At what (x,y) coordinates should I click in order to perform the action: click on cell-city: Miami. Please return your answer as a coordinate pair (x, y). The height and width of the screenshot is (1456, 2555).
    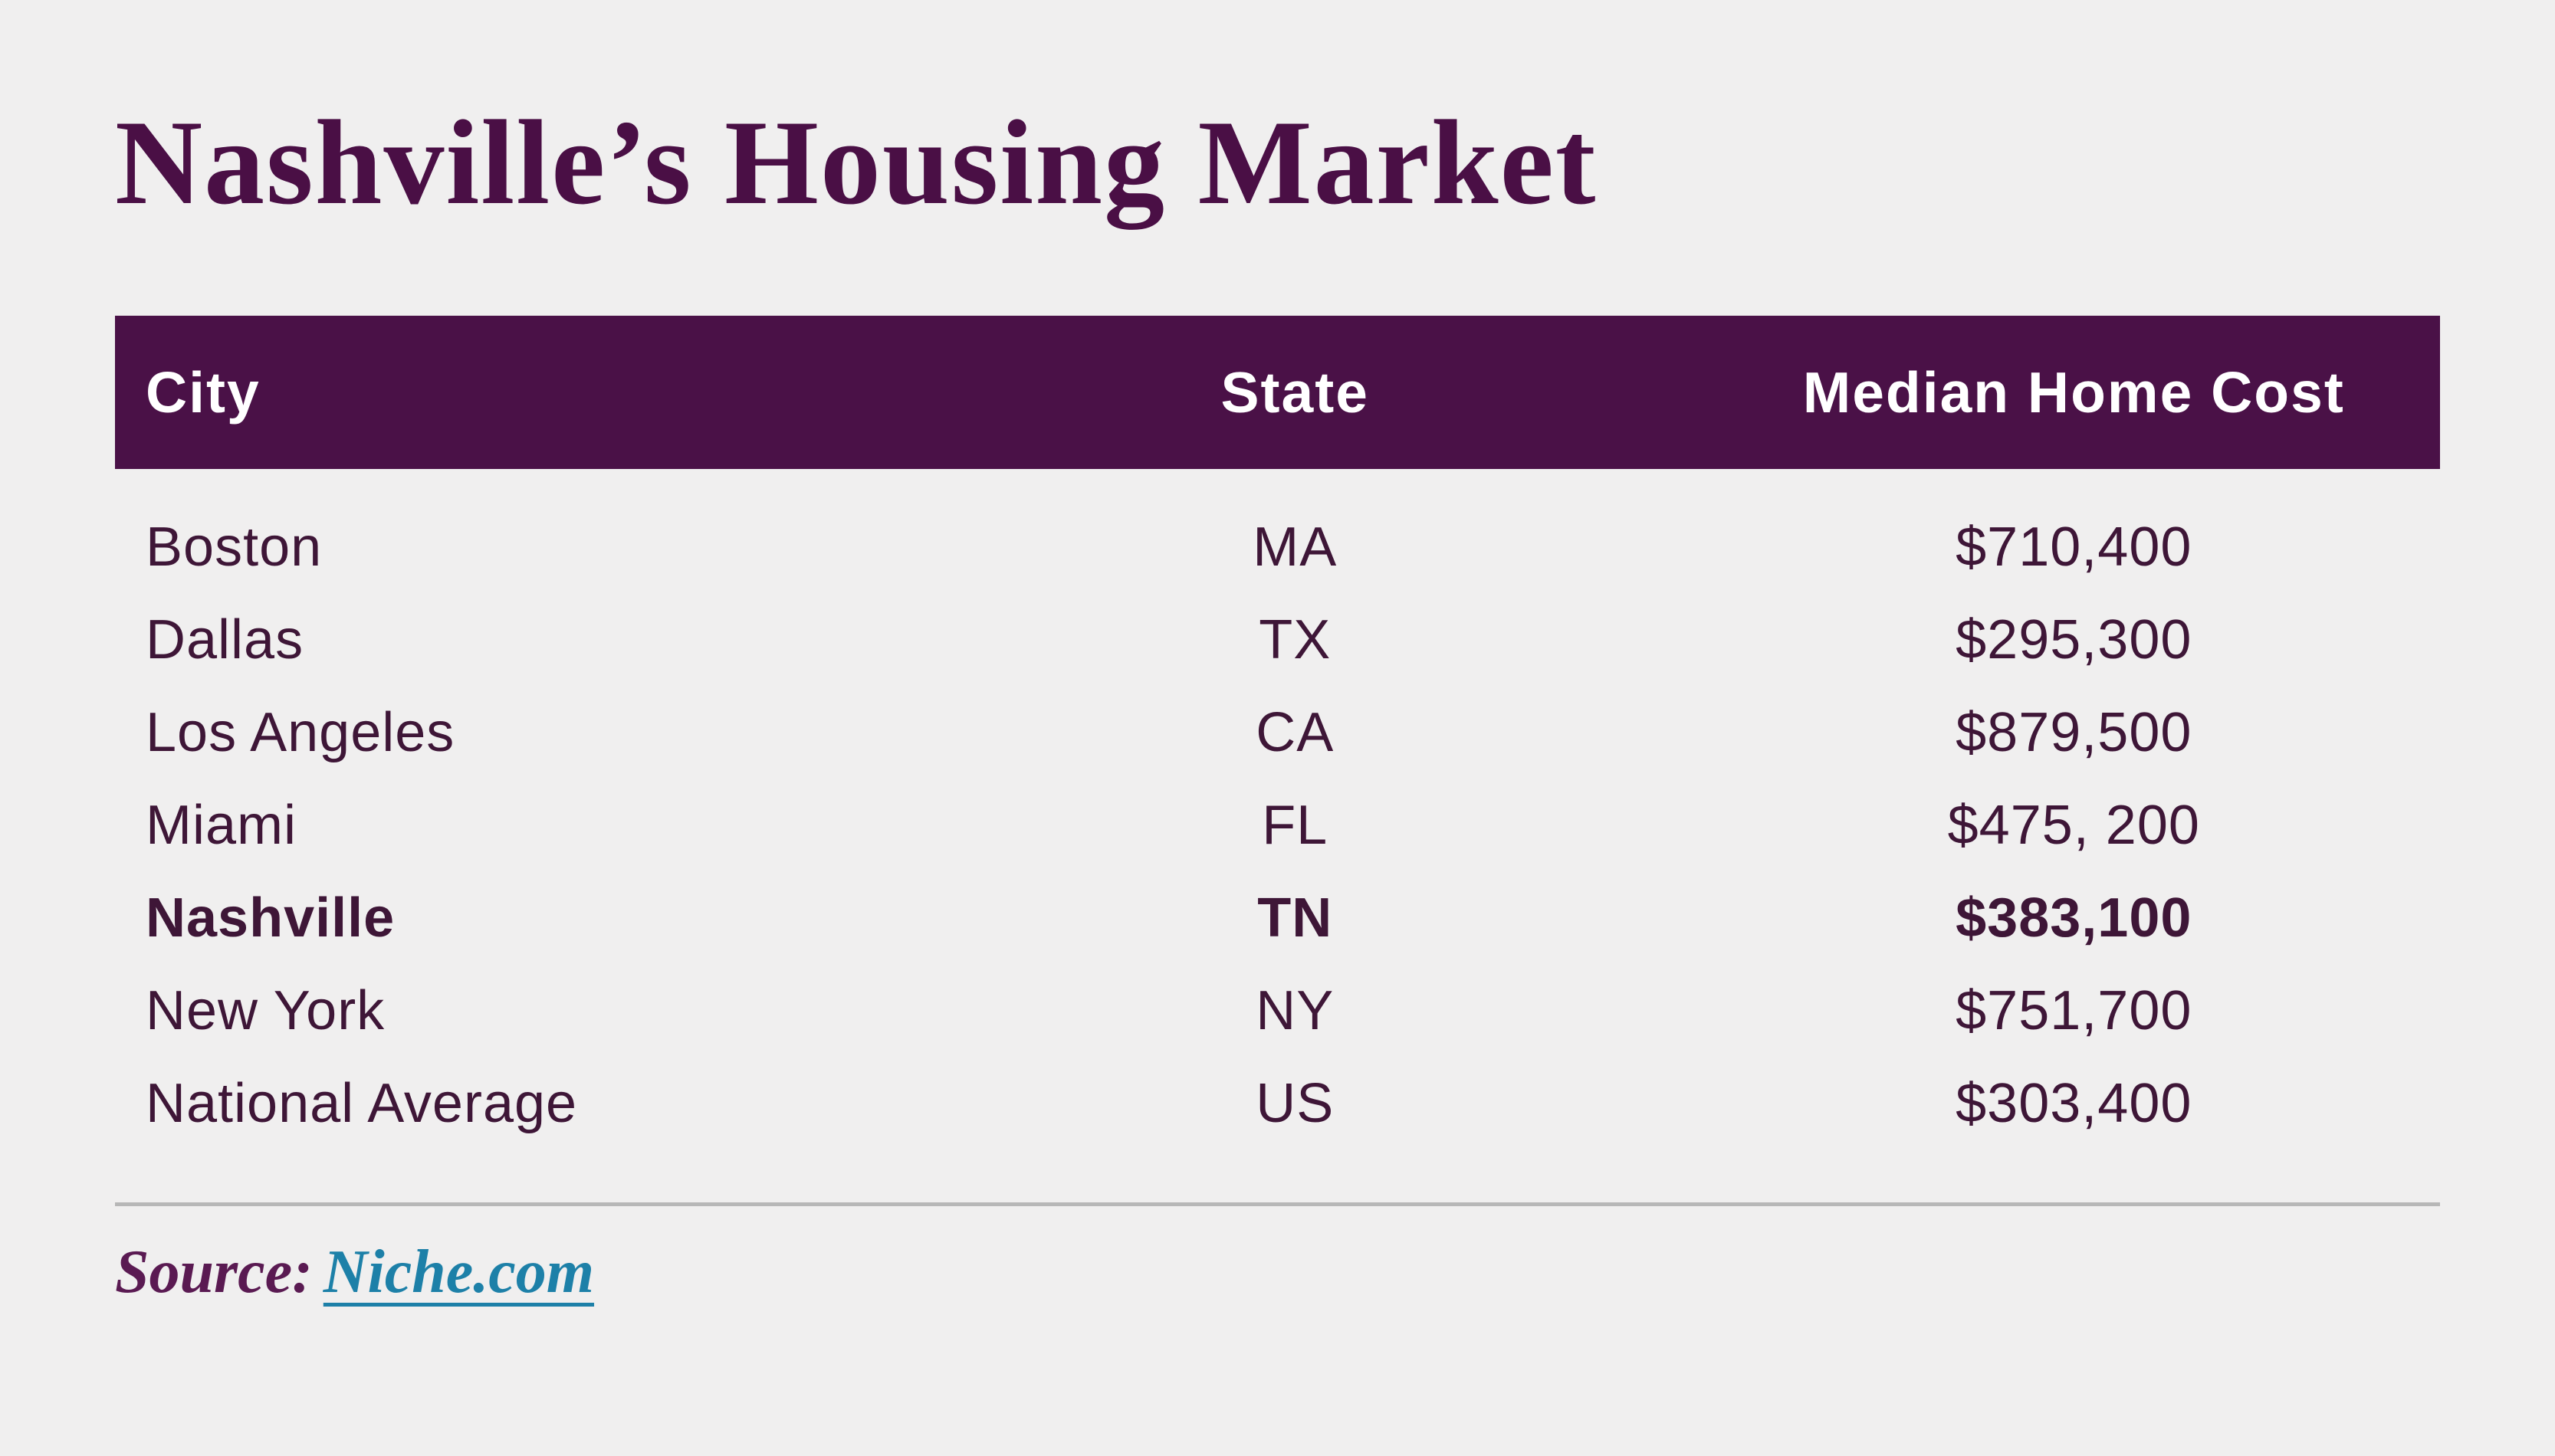
    Looking at the image, I should click on (222, 826).